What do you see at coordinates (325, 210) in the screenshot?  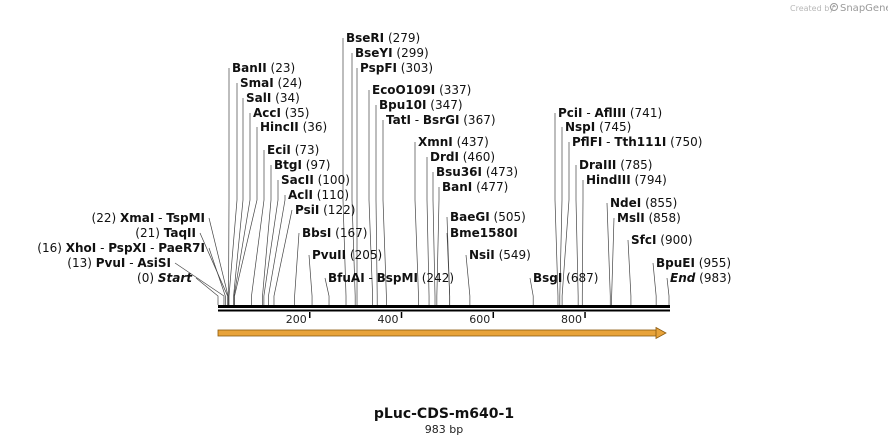 I see `site-label-psii: PsiI (122)` at bounding box center [325, 210].